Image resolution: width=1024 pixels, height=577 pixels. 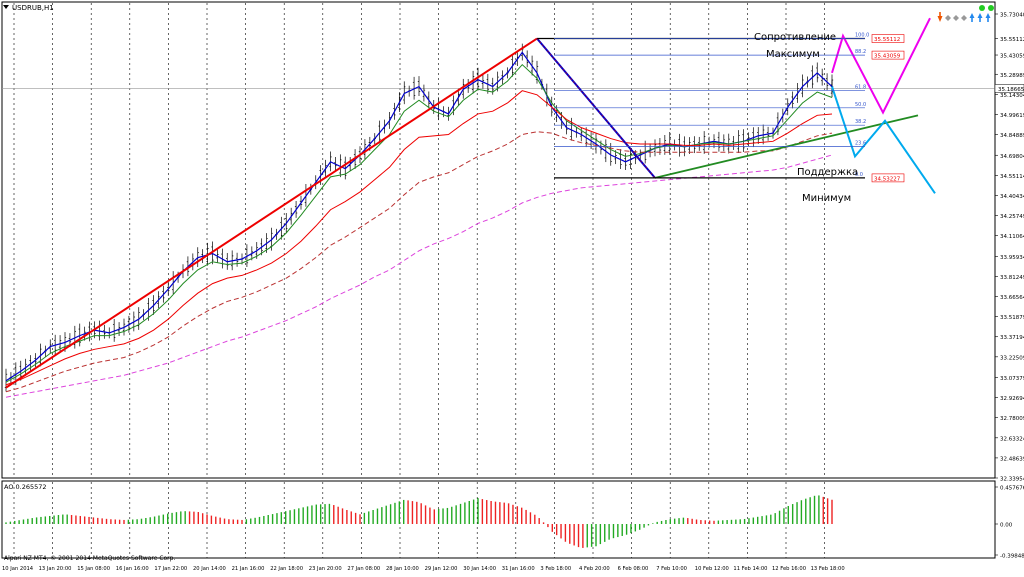 I want to click on x-tick-label: 17 Jan 22:00, so click(x=170, y=569).